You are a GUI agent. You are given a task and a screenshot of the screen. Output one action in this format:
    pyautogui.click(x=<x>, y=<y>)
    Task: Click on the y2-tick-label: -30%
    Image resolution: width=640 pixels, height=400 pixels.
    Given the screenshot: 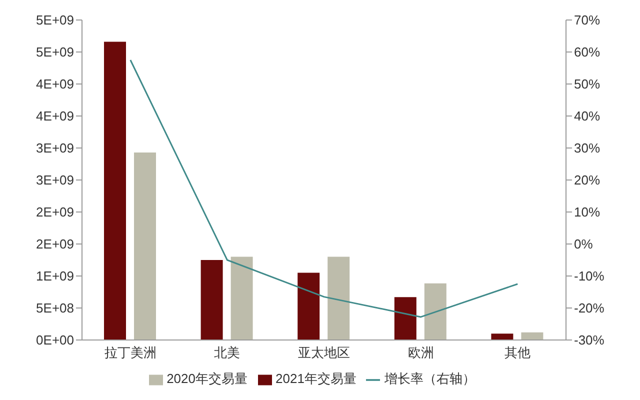 What is the action you would take?
    pyautogui.click(x=589, y=340)
    